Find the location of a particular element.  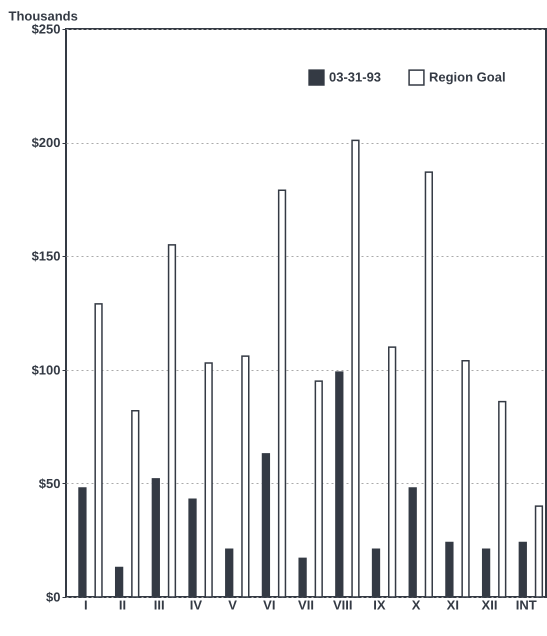

x-tick-label: V is located at coordinates (233, 605).